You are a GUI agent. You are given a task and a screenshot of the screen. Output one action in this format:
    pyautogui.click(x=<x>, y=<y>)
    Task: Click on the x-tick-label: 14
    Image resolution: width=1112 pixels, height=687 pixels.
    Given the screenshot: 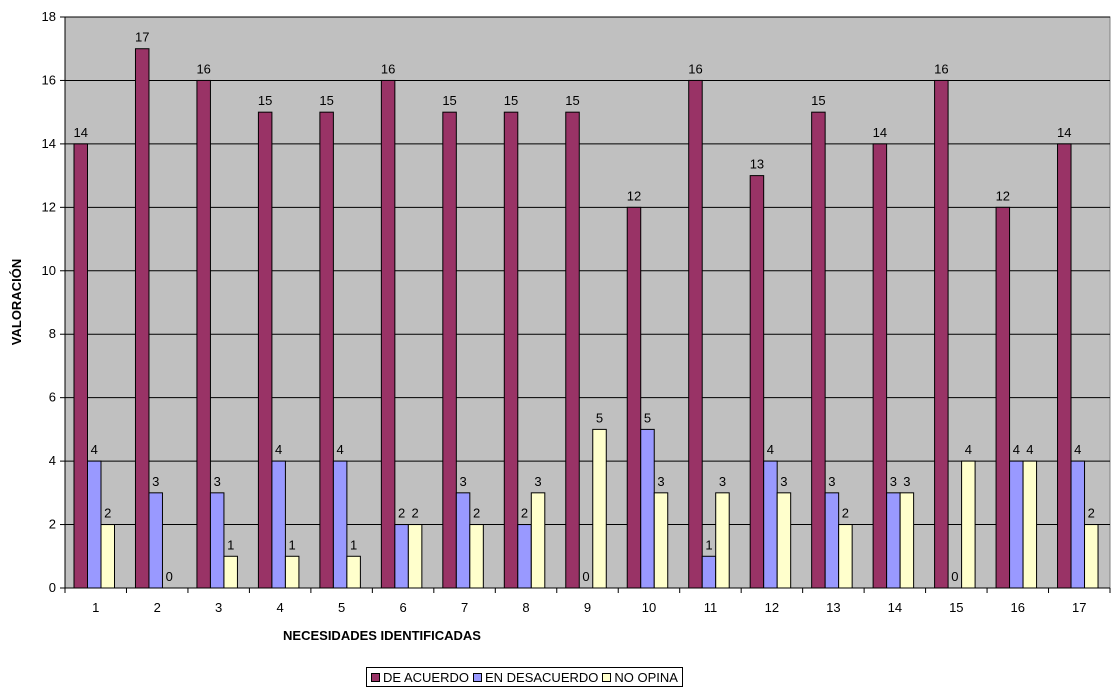 What is the action you would take?
    pyautogui.click(x=895, y=607)
    